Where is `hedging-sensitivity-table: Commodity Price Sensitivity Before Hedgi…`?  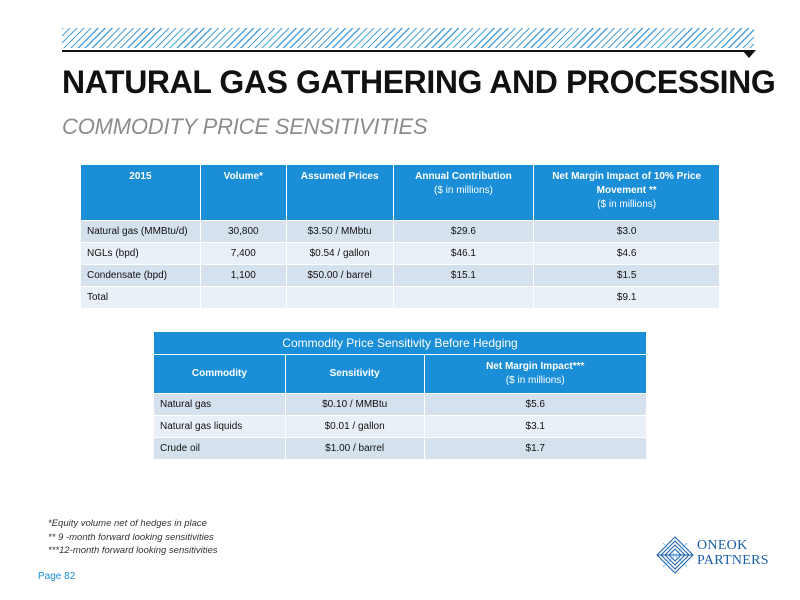 hedging-sensitivity-table: Commodity Price Sensitivity Before Hedgi… is located at coordinates (400, 395).